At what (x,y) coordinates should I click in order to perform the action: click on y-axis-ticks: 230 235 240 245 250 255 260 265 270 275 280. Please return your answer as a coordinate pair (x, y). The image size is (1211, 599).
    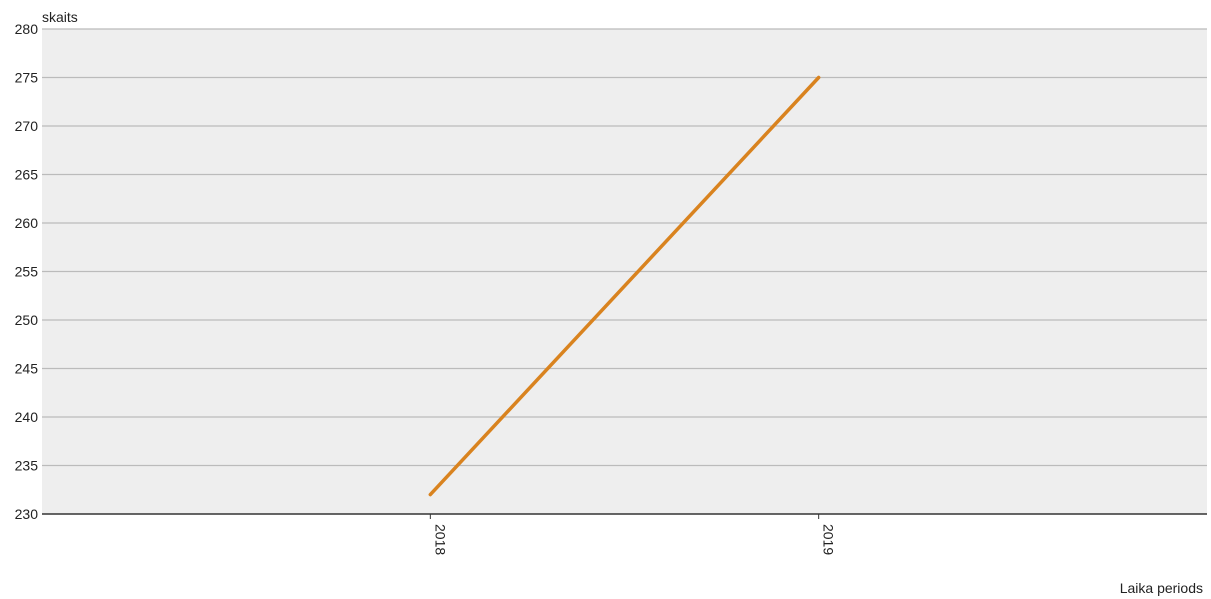
    Looking at the image, I should click on (27, 271).